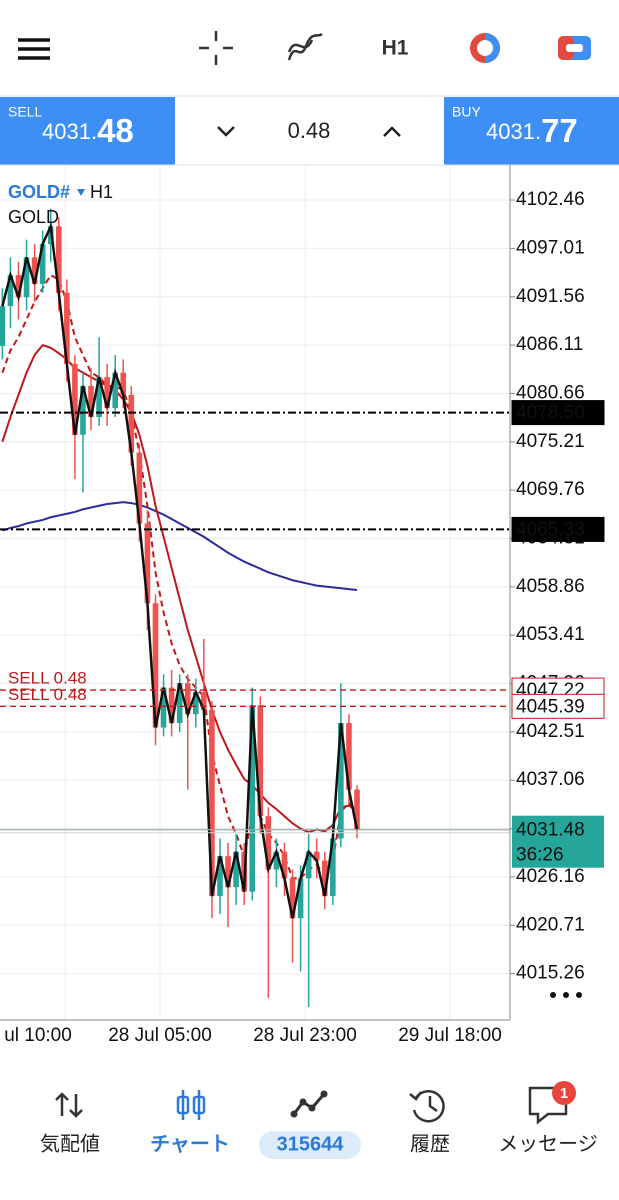  I want to click on quote-bar: SELL 4031.48 0.48 BUY 4031.77, so click(309, 131).